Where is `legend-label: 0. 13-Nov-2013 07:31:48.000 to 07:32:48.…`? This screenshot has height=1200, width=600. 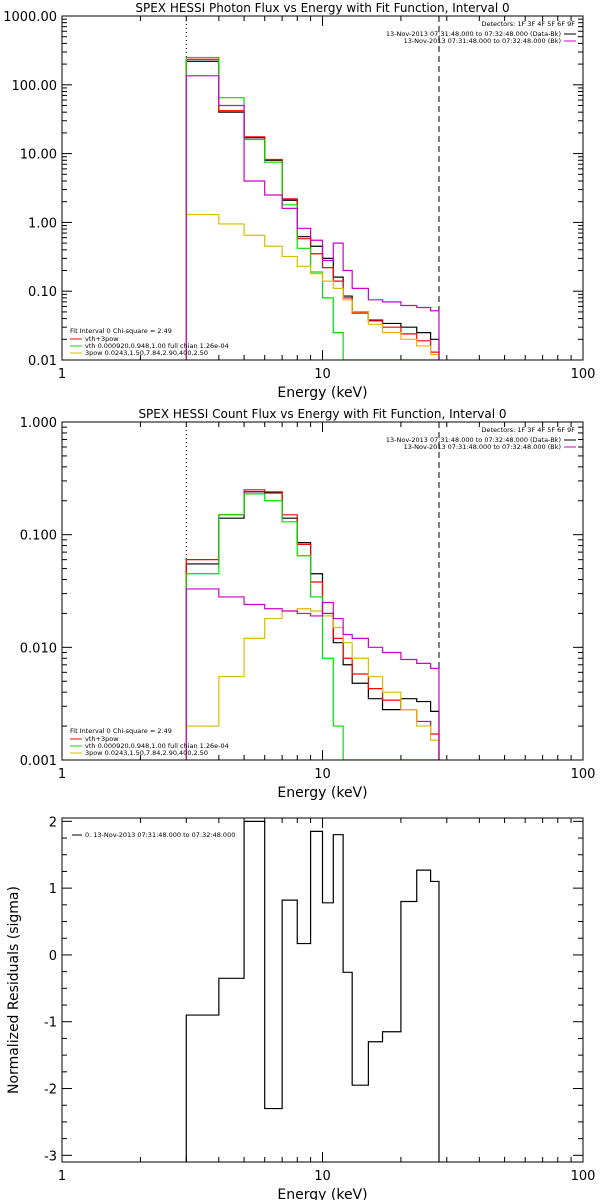 legend-label: 0. 13-Nov-2013 07:31:48.000 to 07:32:48.… is located at coordinates (160, 835).